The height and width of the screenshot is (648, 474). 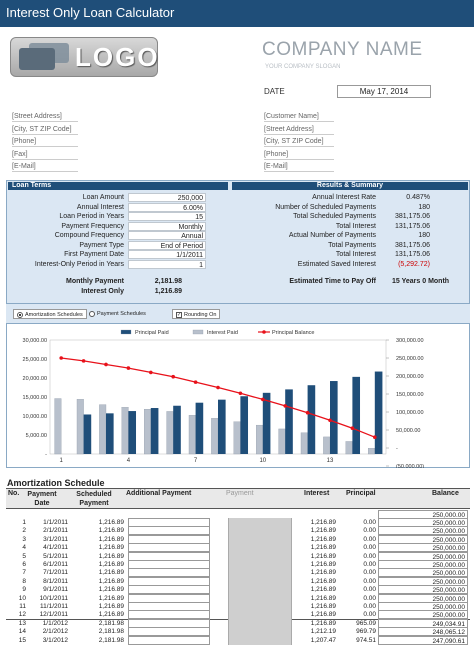 I want to click on y-right-tick-label: 250,000.00, so click(x=410, y=359).